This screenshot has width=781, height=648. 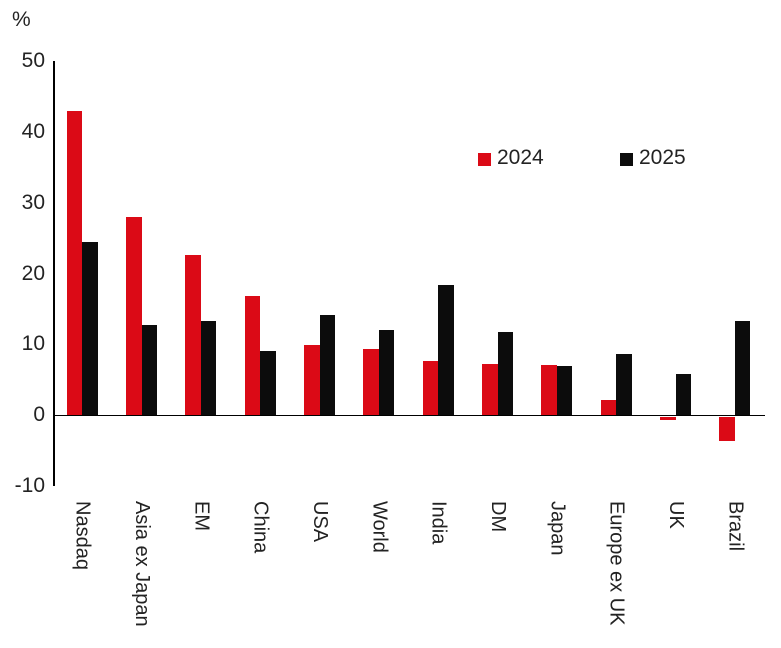 I want to click on x-label-asia-ex-japan: Asia ex Japan, so click(x=142, y=564).